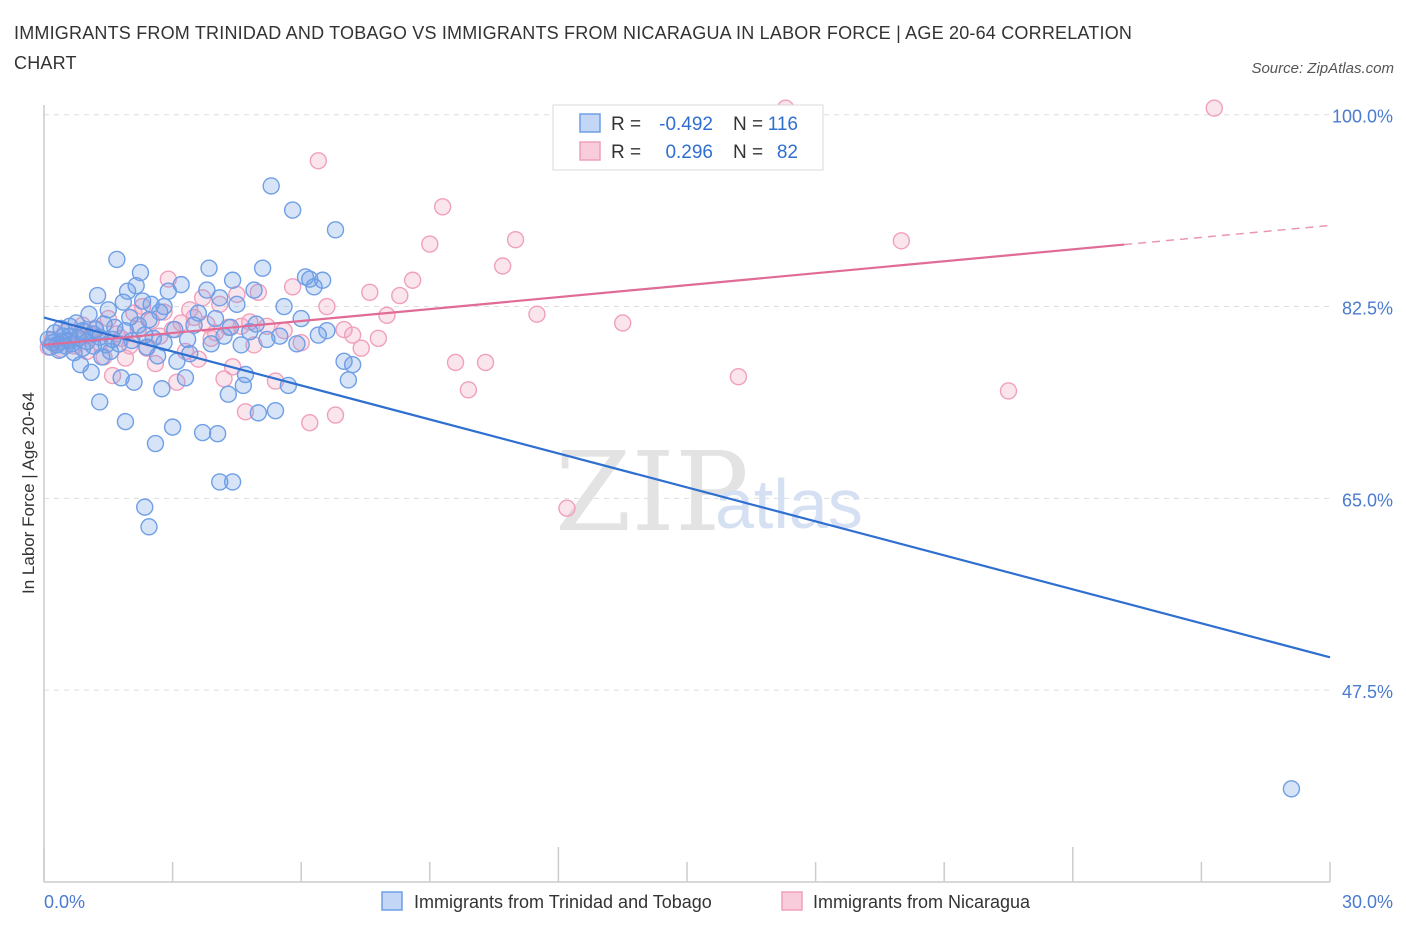 The height and width of the screenshot is (930, 1406). I want to click on y-axis-label: In Labor Force | Age 20-64, so click(28, 493).